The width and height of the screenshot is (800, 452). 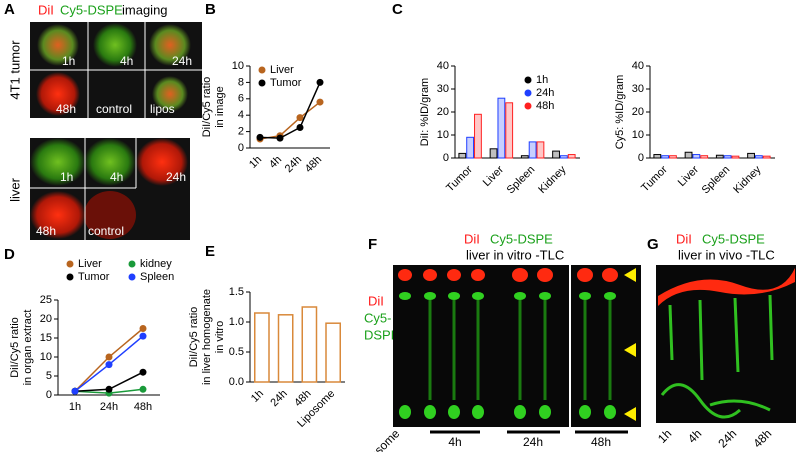 I want to click on panel-letter: B, so click(x=210, y=9).